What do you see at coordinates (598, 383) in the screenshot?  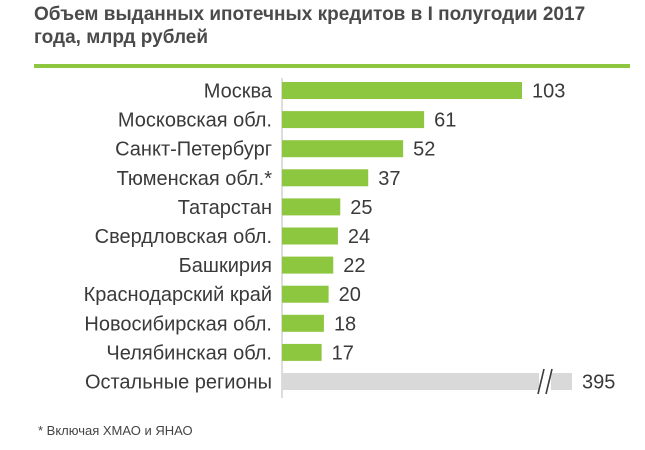 I see `value-label: 395` at bounding box center [598, 383].